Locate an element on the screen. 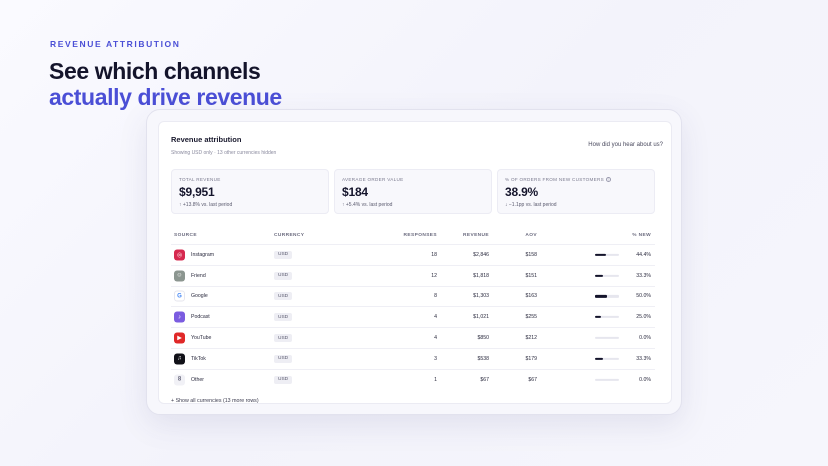 The width and height of the screenshot is (828, 466). kpi-value: $9,951 is located at coordinates (197, 192).